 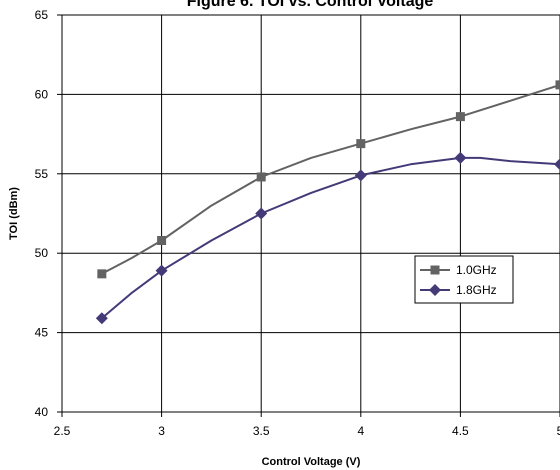 I want to click on y-tick-label: 65, so click(x=42, y=15).